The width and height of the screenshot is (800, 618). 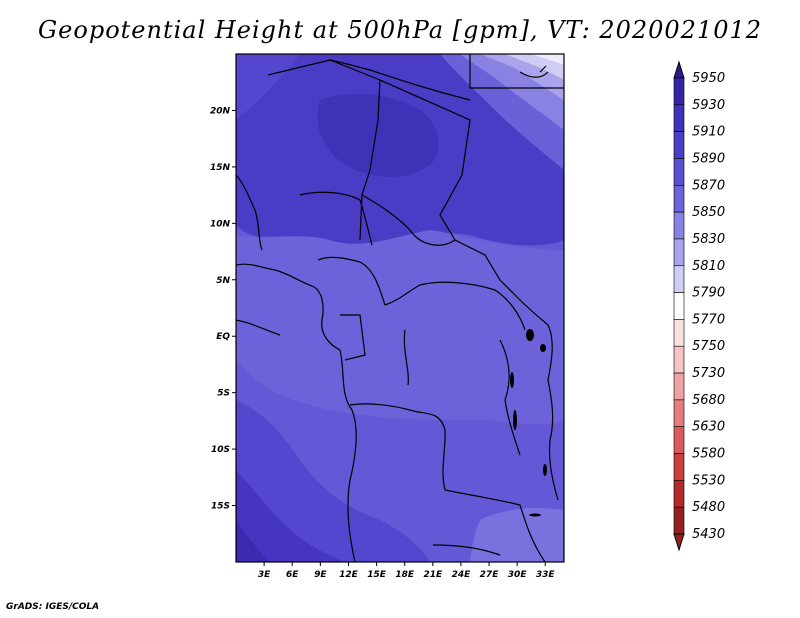 I want to click on colorbar-level-label: 5680, so click(x=708, y=400).